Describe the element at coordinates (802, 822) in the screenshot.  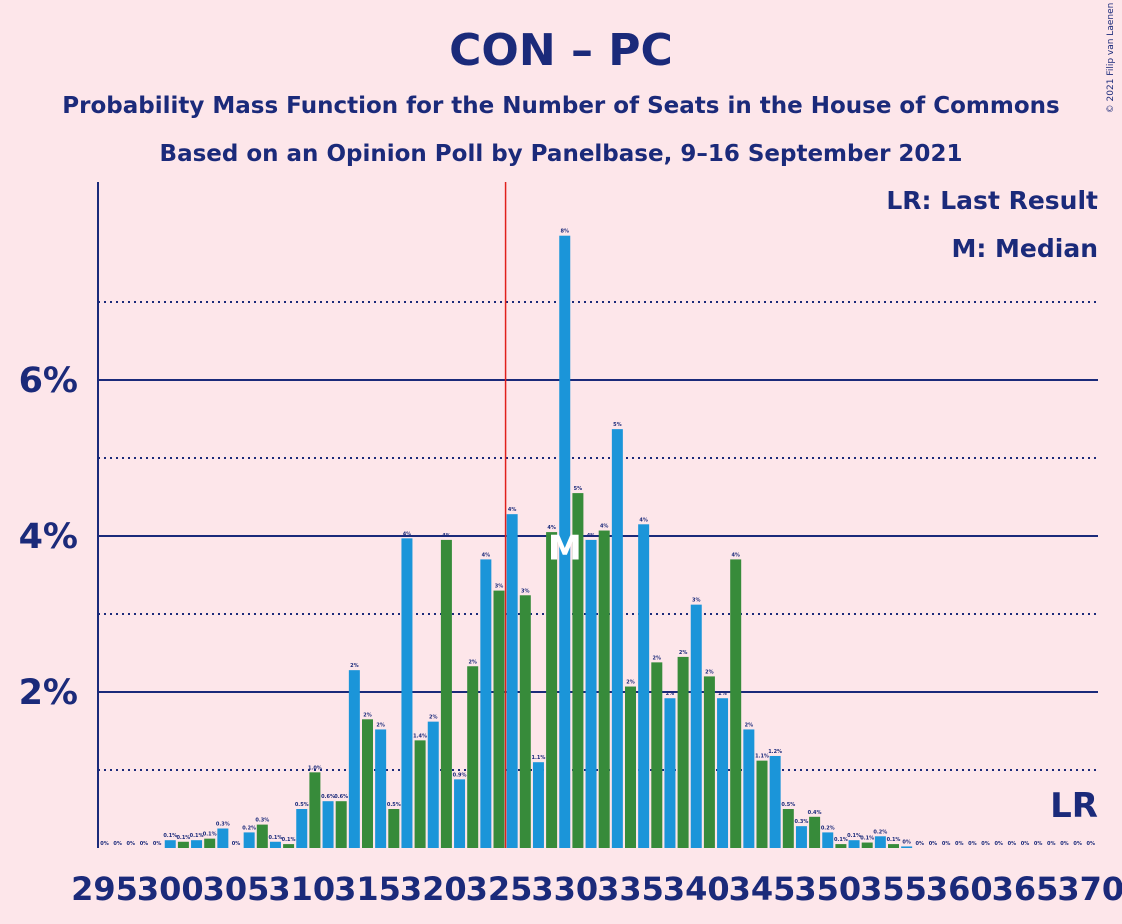
I see `bar-label-seat-348: 0.3%` at that location.